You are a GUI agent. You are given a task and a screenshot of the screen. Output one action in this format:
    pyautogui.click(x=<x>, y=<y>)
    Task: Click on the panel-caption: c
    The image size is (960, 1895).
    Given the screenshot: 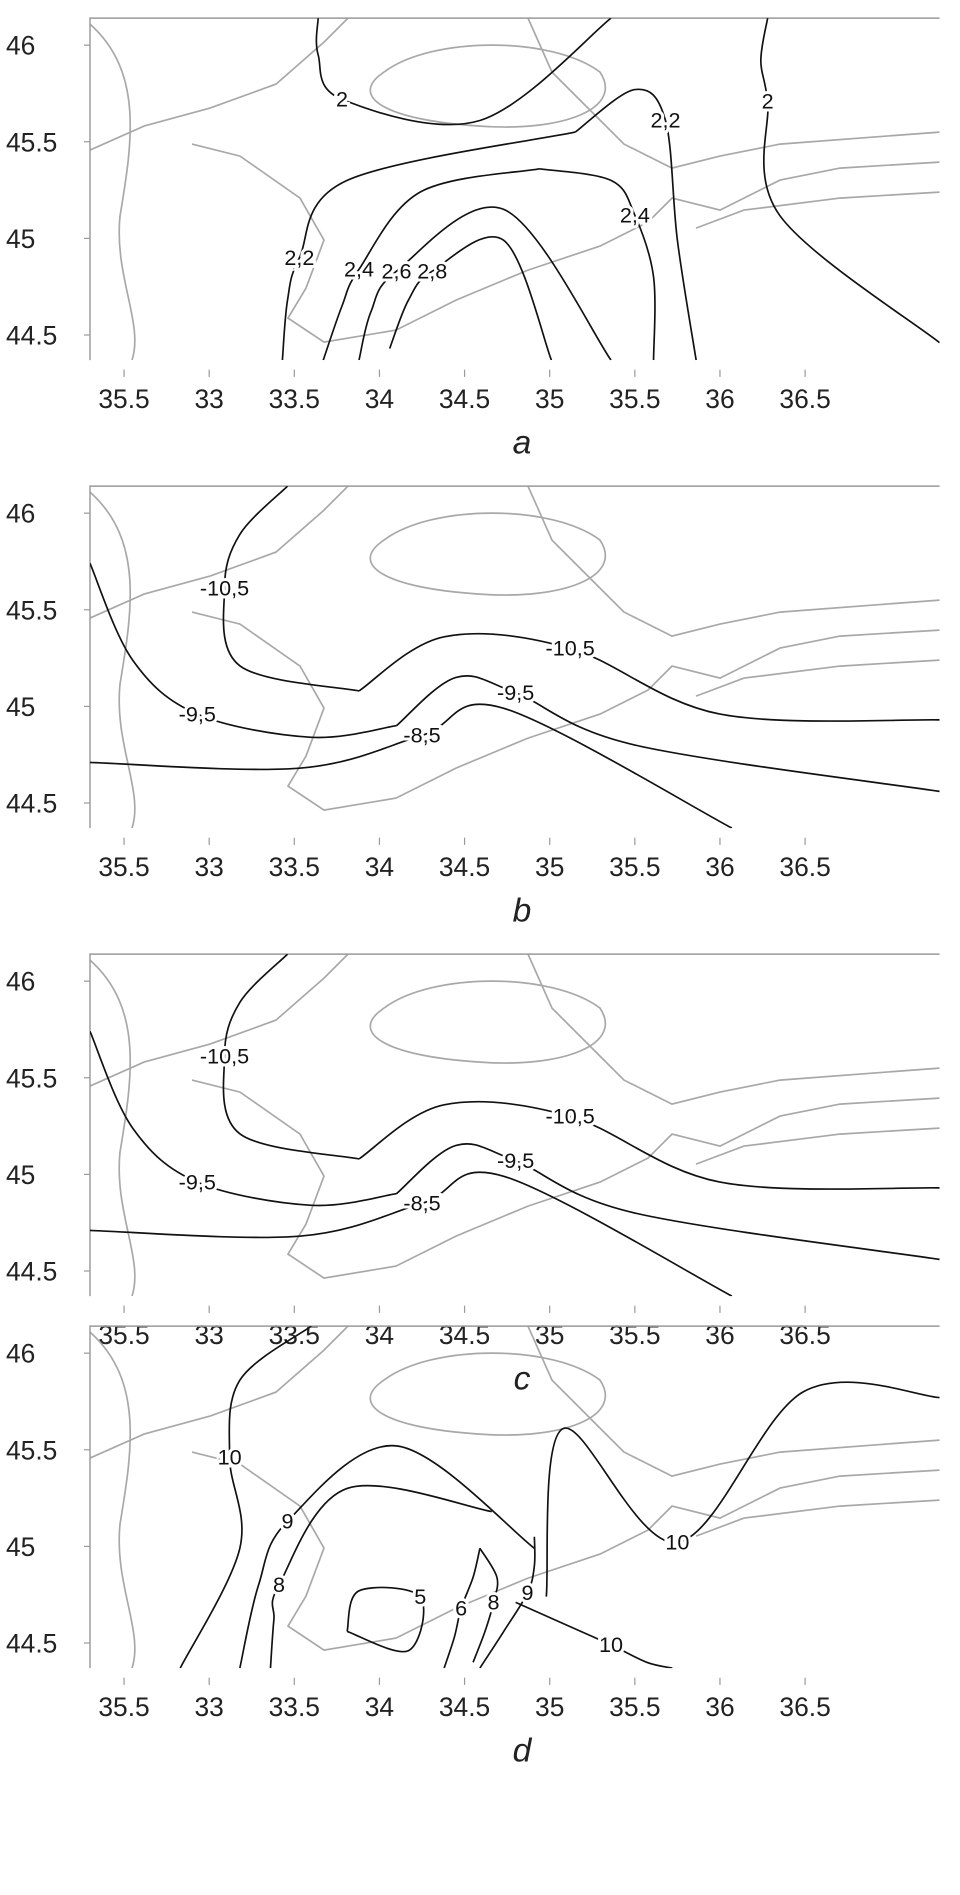 What is the action you would take?
    pyautogui.click(x=522, y=1379)
    